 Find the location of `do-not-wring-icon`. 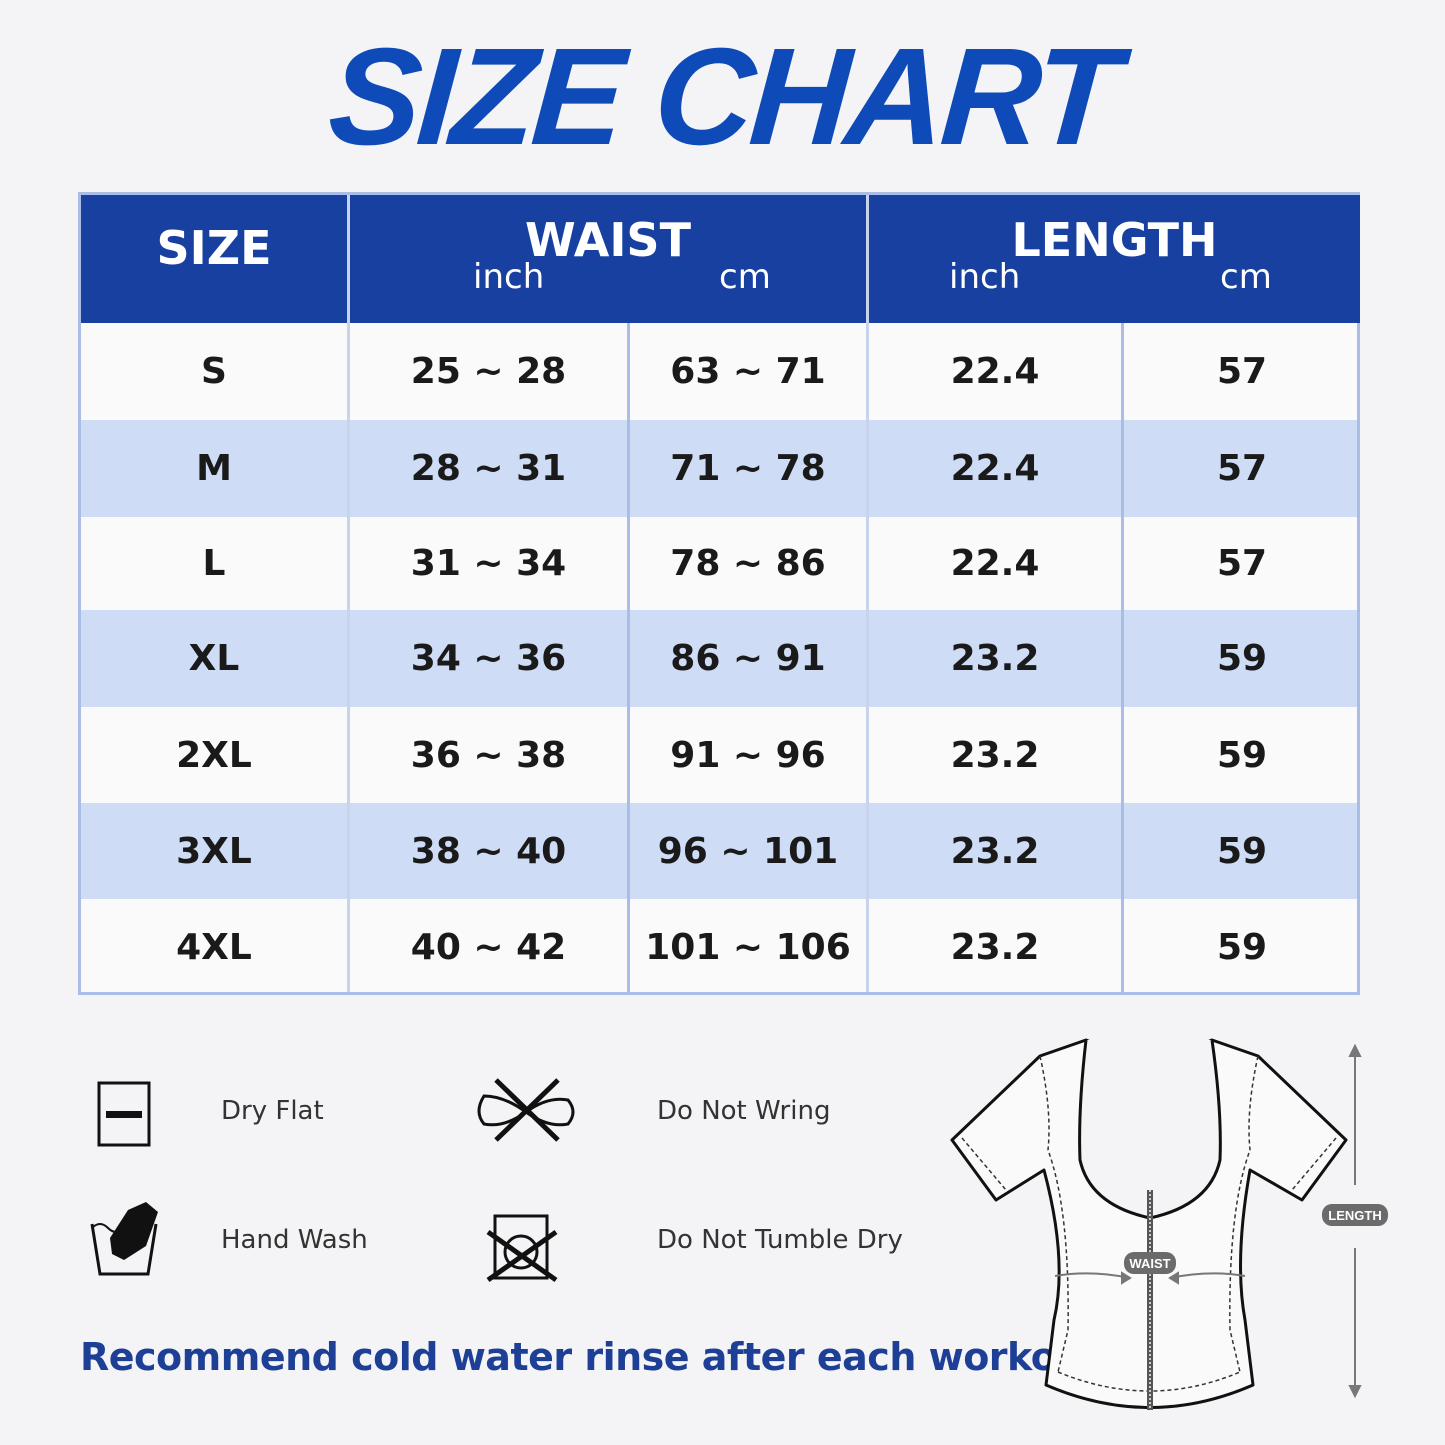

do-not-wring-icon is located at coordinates (526, 1110).